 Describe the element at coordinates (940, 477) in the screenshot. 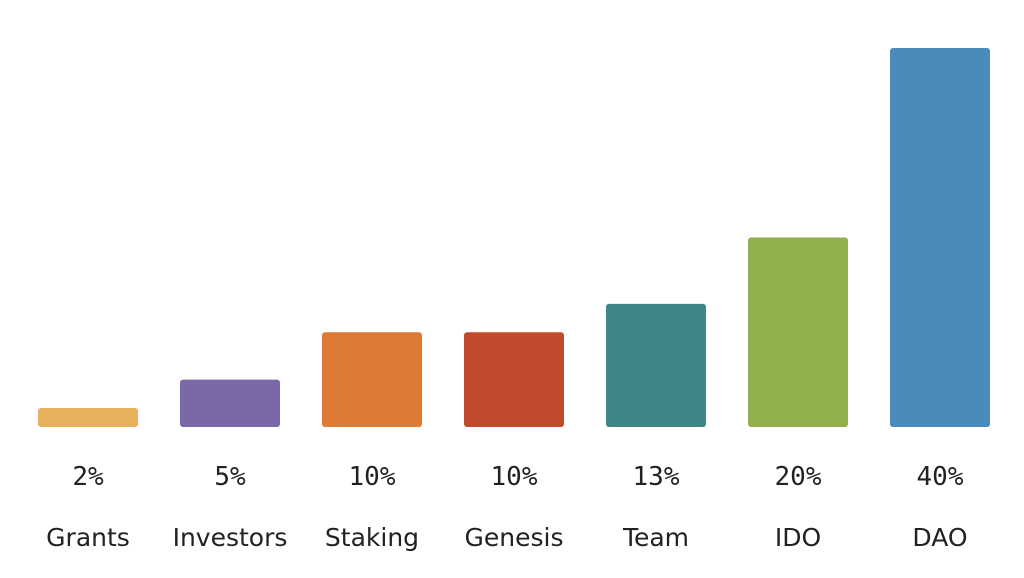

I see `value-label: 40%` at that location.